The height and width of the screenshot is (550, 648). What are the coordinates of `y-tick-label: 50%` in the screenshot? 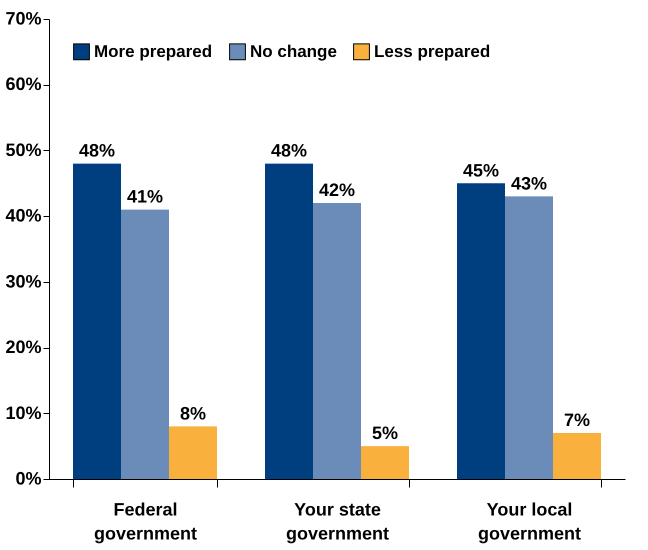 It's located at (23, 150).